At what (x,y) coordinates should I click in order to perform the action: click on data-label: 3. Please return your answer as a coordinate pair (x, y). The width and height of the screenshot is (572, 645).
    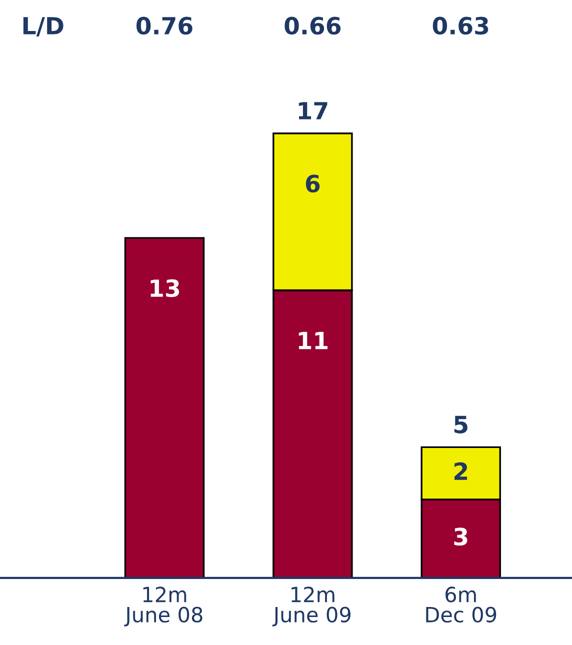
    Looking at the image, I should click on (461, 537).